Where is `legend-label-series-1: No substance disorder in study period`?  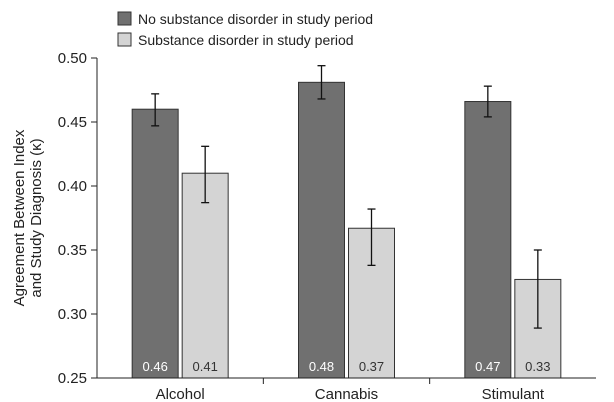 legend-label-series-1: No substance disorder in study period is located at coordinates (255, 19).